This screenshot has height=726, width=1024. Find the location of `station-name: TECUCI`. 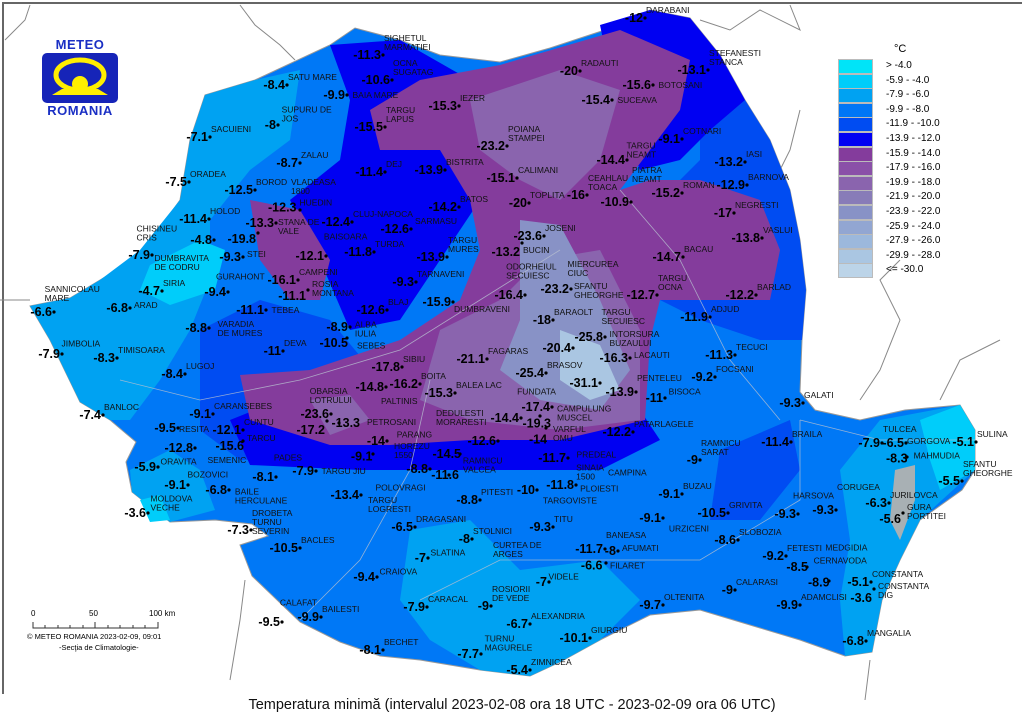

station-name: TECUCI is located at coordinates (752, 347).